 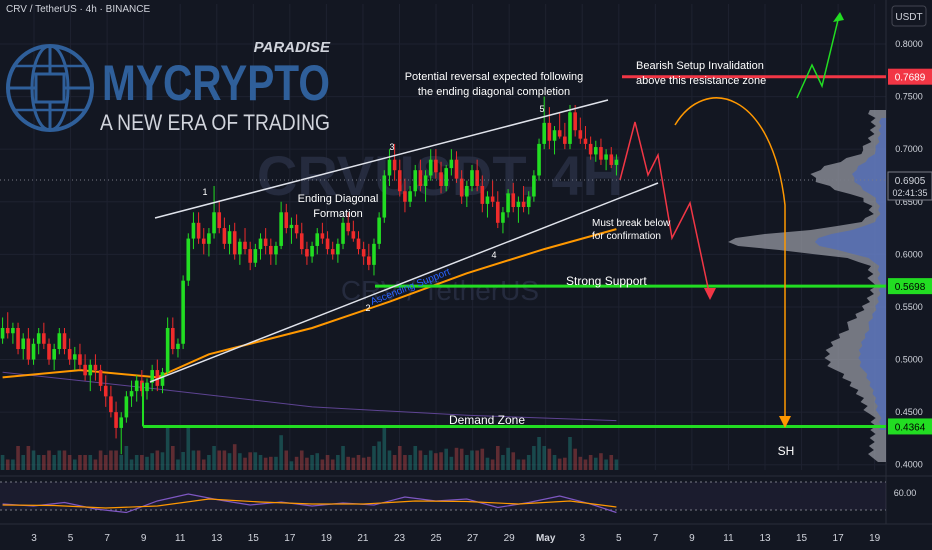 What do you see at coordinates (656, 538) in the screenshot?
I see `time-tick-label: 7` at bounding box center [656, 538].